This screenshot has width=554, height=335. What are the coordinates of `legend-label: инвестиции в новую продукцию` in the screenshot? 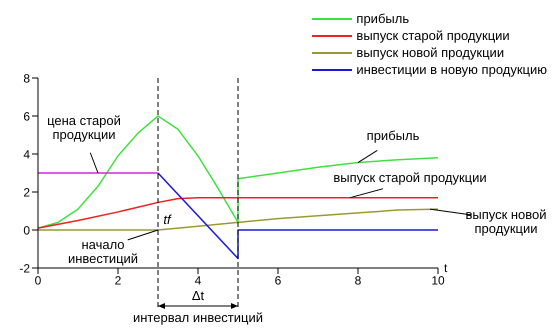 It's located at (451, 69).